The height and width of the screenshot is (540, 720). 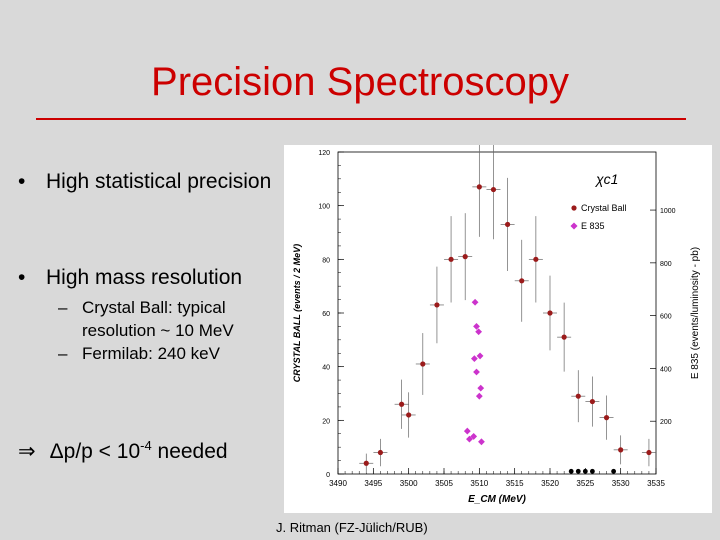 What do you see at coordinates (189, 451) in the screenshot?
I see `formula-suffix: needed` at bounding box center [189, 451].